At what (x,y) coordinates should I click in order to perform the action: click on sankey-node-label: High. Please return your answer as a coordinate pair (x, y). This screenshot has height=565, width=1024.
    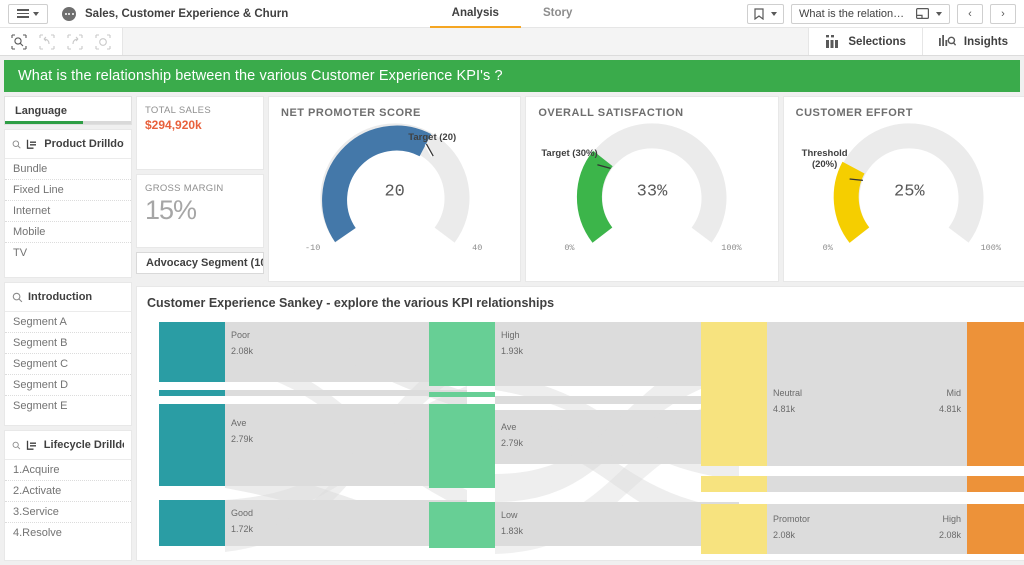
    Looking at the image, I should click on (510, 335).